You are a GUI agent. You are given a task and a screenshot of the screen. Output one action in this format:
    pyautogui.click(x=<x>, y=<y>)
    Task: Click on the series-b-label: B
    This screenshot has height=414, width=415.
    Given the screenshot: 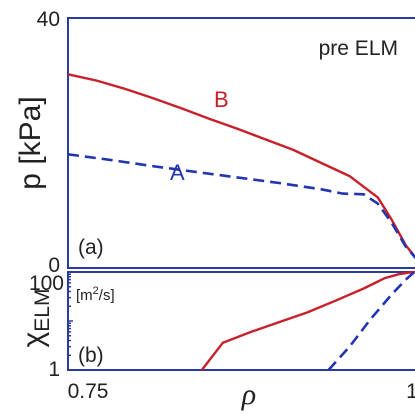 What is the action you would take?
    pyautogui.click(x=221, y=99)
    